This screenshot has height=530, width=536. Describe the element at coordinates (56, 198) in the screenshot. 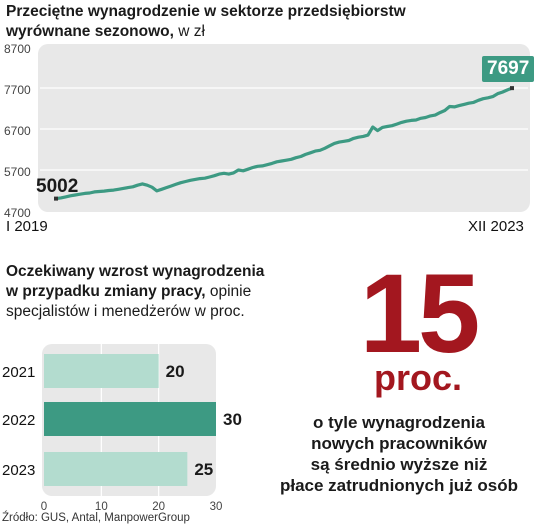

I see `start-point-marker` at that location.